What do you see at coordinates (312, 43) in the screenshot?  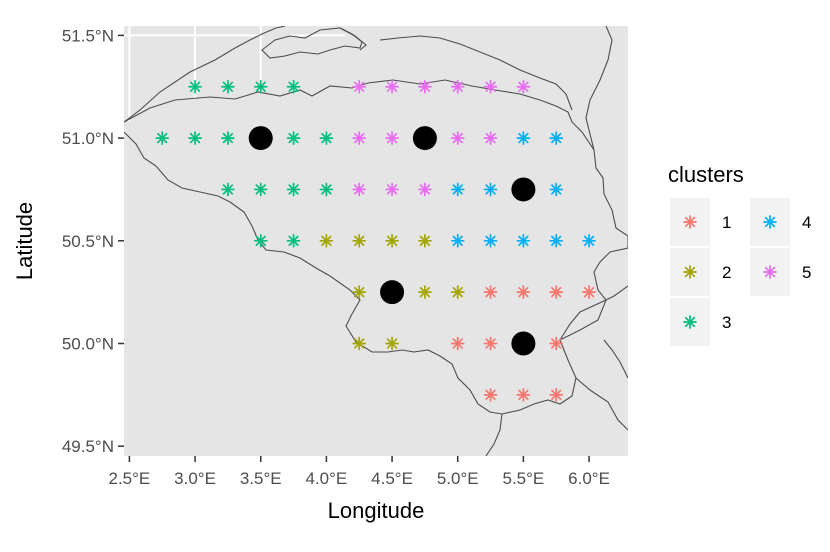 I see `coast-islands` at bounding box center [312, 43].